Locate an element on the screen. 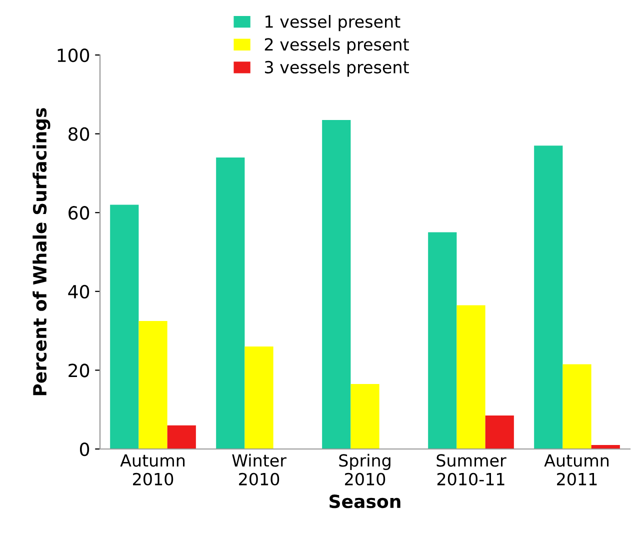 The width and height of the screenshot is (643, 557). x-axis-title: Season is located at coordinates (365, 501).